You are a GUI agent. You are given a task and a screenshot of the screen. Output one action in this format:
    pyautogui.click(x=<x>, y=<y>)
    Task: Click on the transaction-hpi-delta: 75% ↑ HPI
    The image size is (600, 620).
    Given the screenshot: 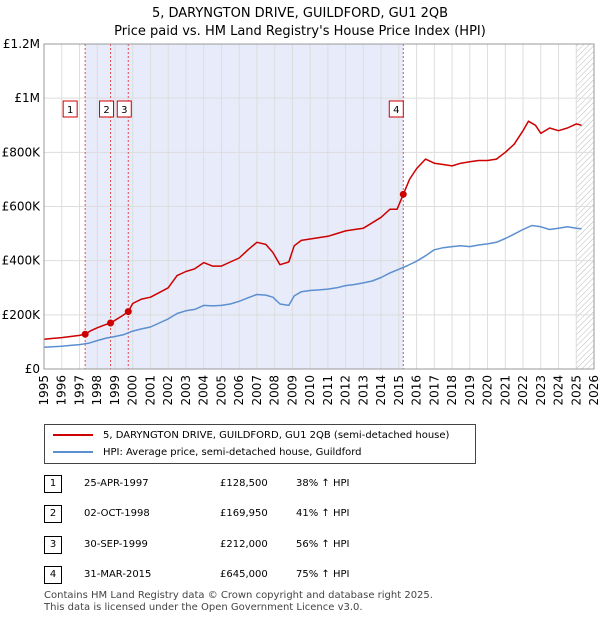 What is the action you would take?
    pyautogui.click(x=323, y=574)
    